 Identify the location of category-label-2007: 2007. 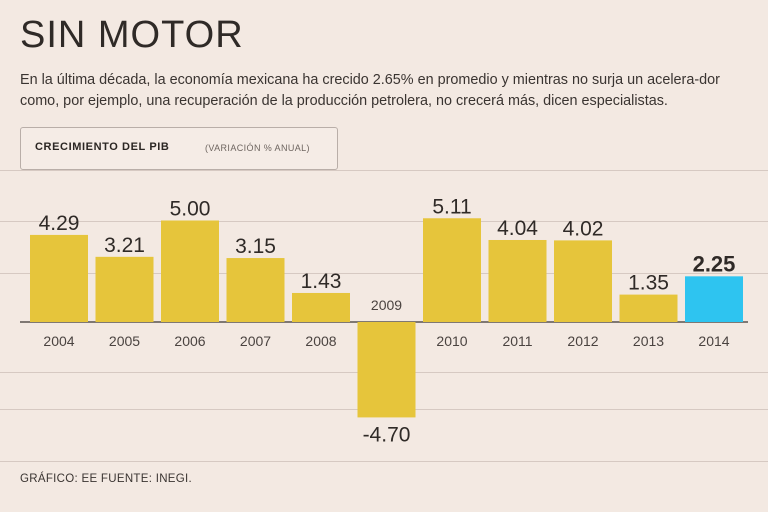
(255, 341).